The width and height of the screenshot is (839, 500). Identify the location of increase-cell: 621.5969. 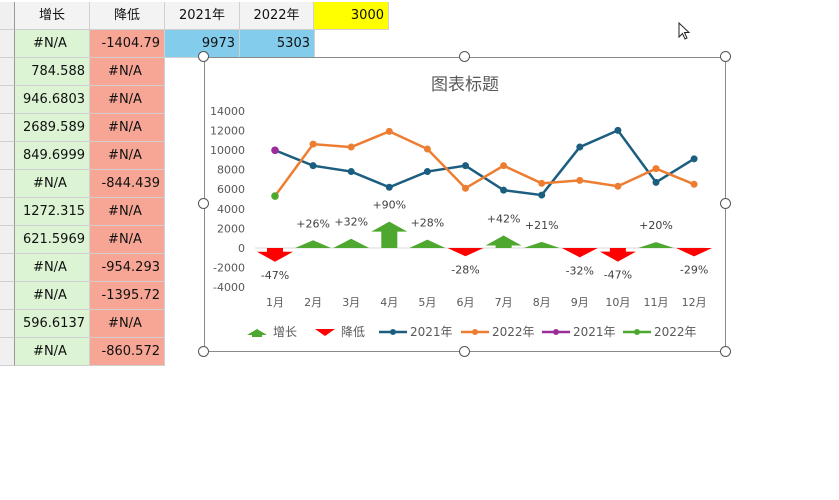
(52, 240).